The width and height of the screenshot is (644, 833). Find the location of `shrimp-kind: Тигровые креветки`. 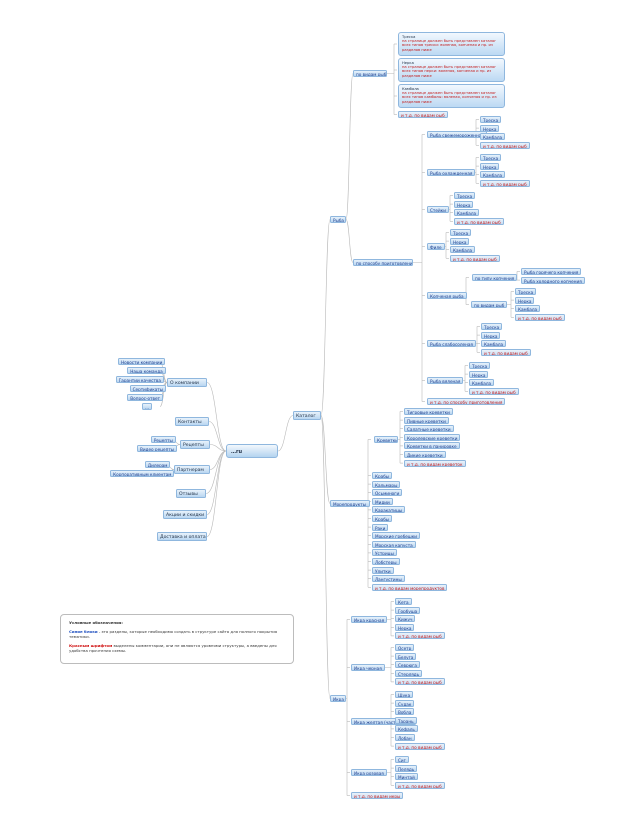

shrimp-kind: Тигровые креветки is located at coordinates (428, 411).